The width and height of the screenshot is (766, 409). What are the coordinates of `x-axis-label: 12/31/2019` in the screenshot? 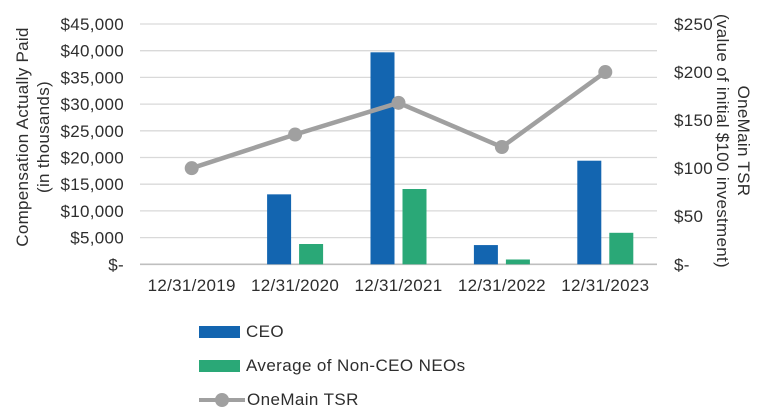 It's located at (192, 285).